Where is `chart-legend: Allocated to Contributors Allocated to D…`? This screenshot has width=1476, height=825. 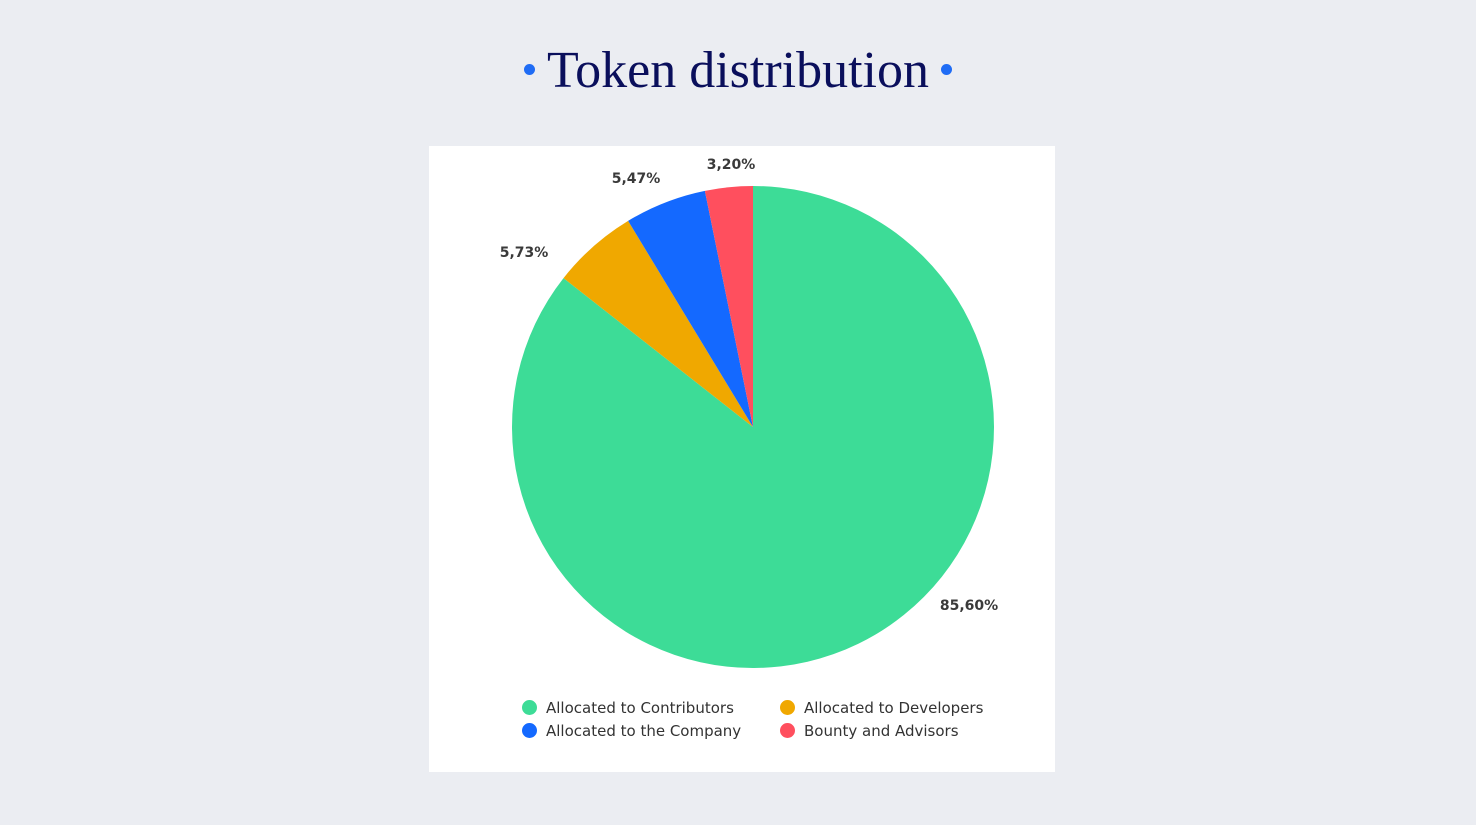 chart-legend: Allocated to Contributors Allocated to D… is located at coordinates (762, 719).